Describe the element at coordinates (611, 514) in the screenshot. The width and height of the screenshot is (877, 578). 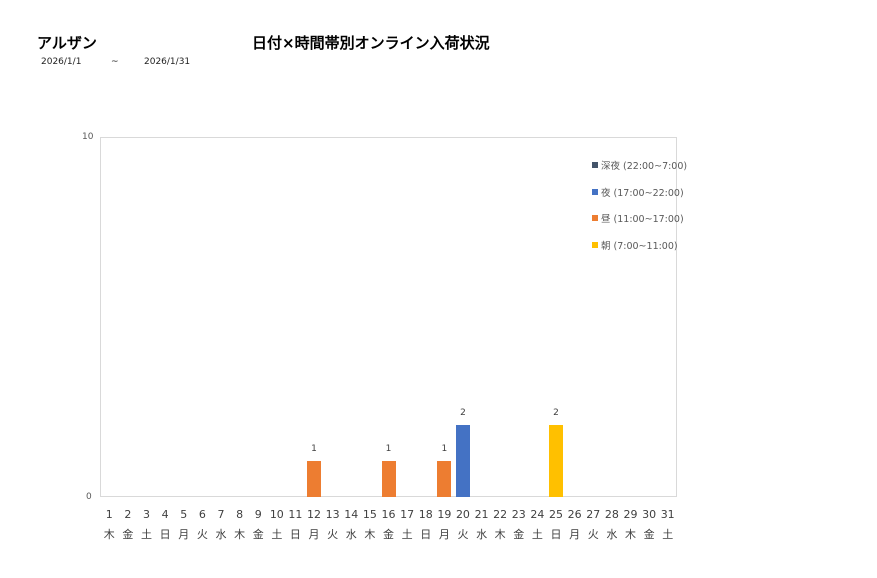
I see `x-tick-day: 28` at that location.